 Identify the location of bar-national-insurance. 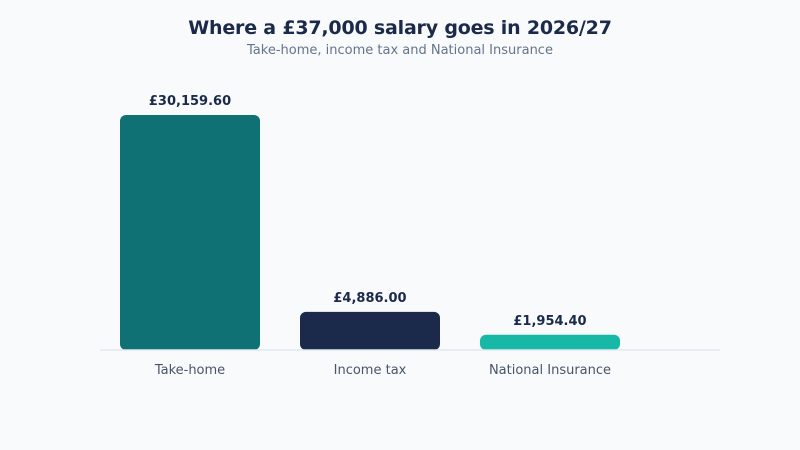
(550, 342).